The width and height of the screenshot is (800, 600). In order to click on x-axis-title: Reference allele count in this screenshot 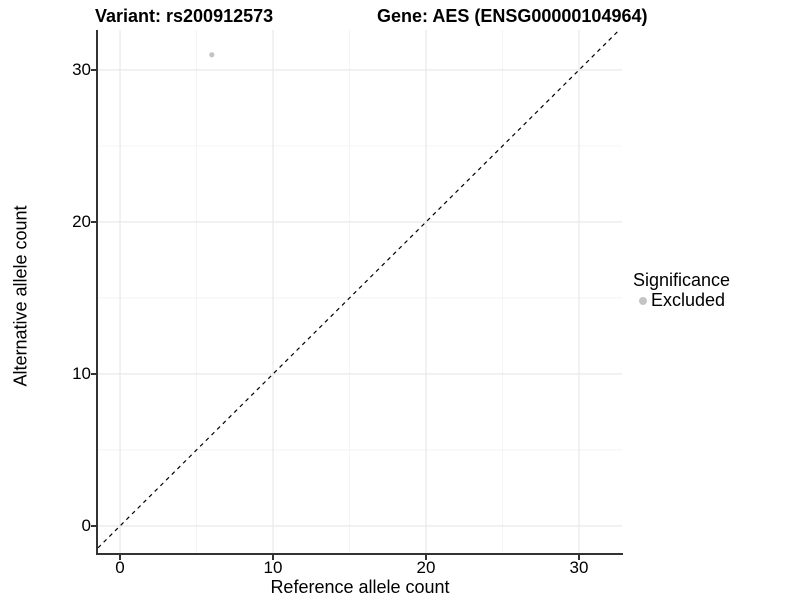, I will do `click(360, 587)`.